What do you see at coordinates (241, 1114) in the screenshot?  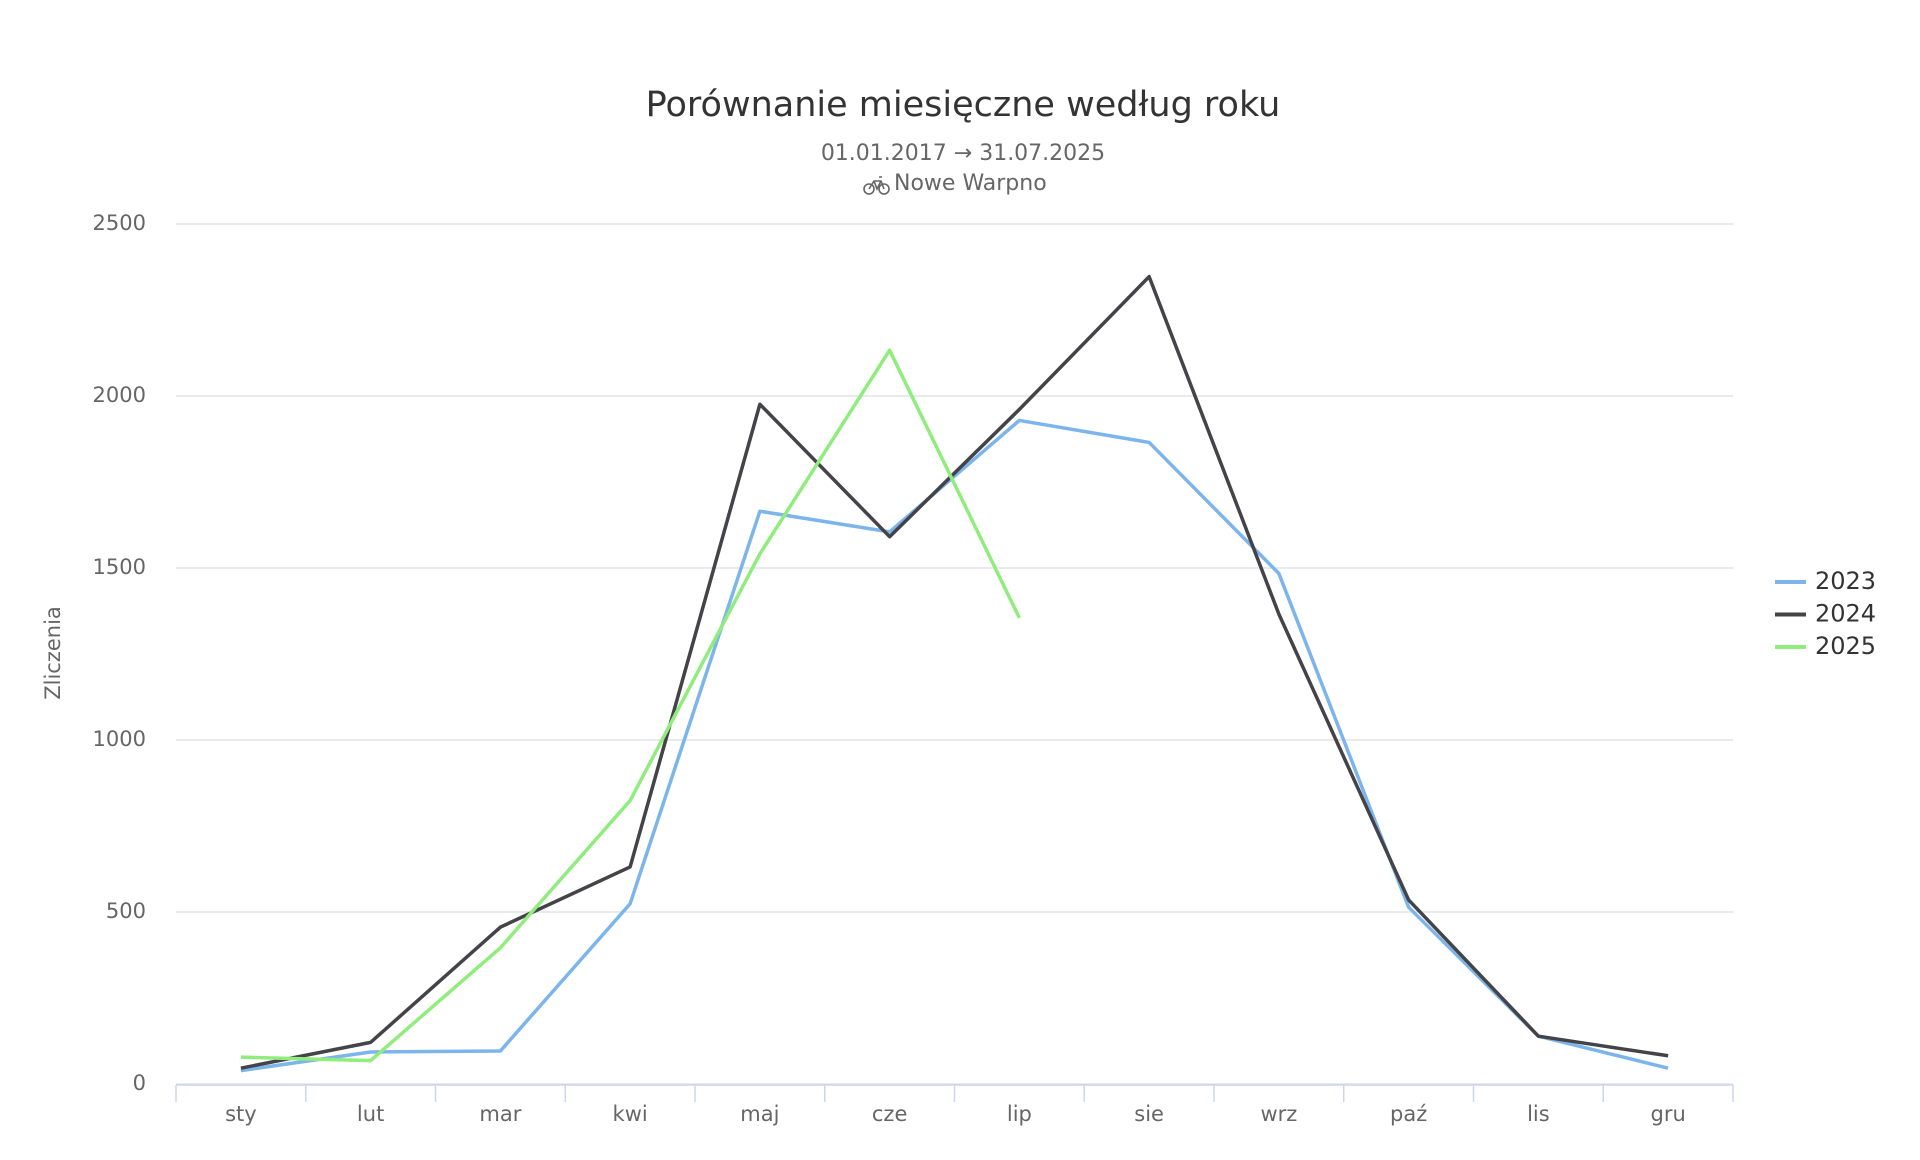 I see `x-tick-label: sty` at bounding box center [241, 1114].